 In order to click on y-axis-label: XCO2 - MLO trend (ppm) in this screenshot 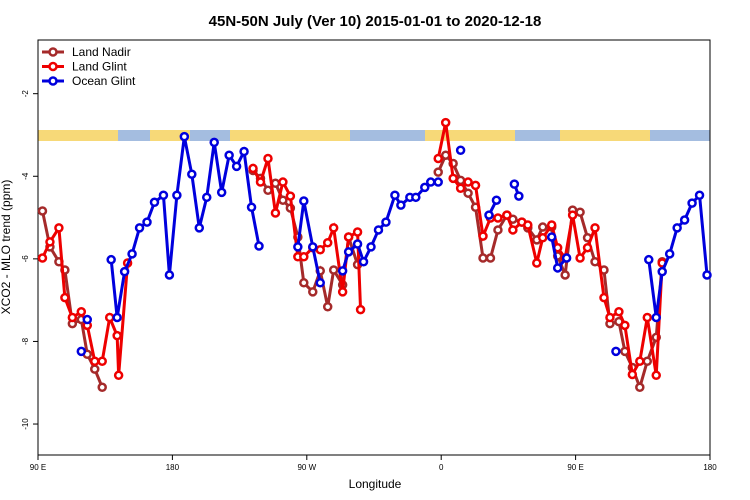, I will do `click(6, 247)`.